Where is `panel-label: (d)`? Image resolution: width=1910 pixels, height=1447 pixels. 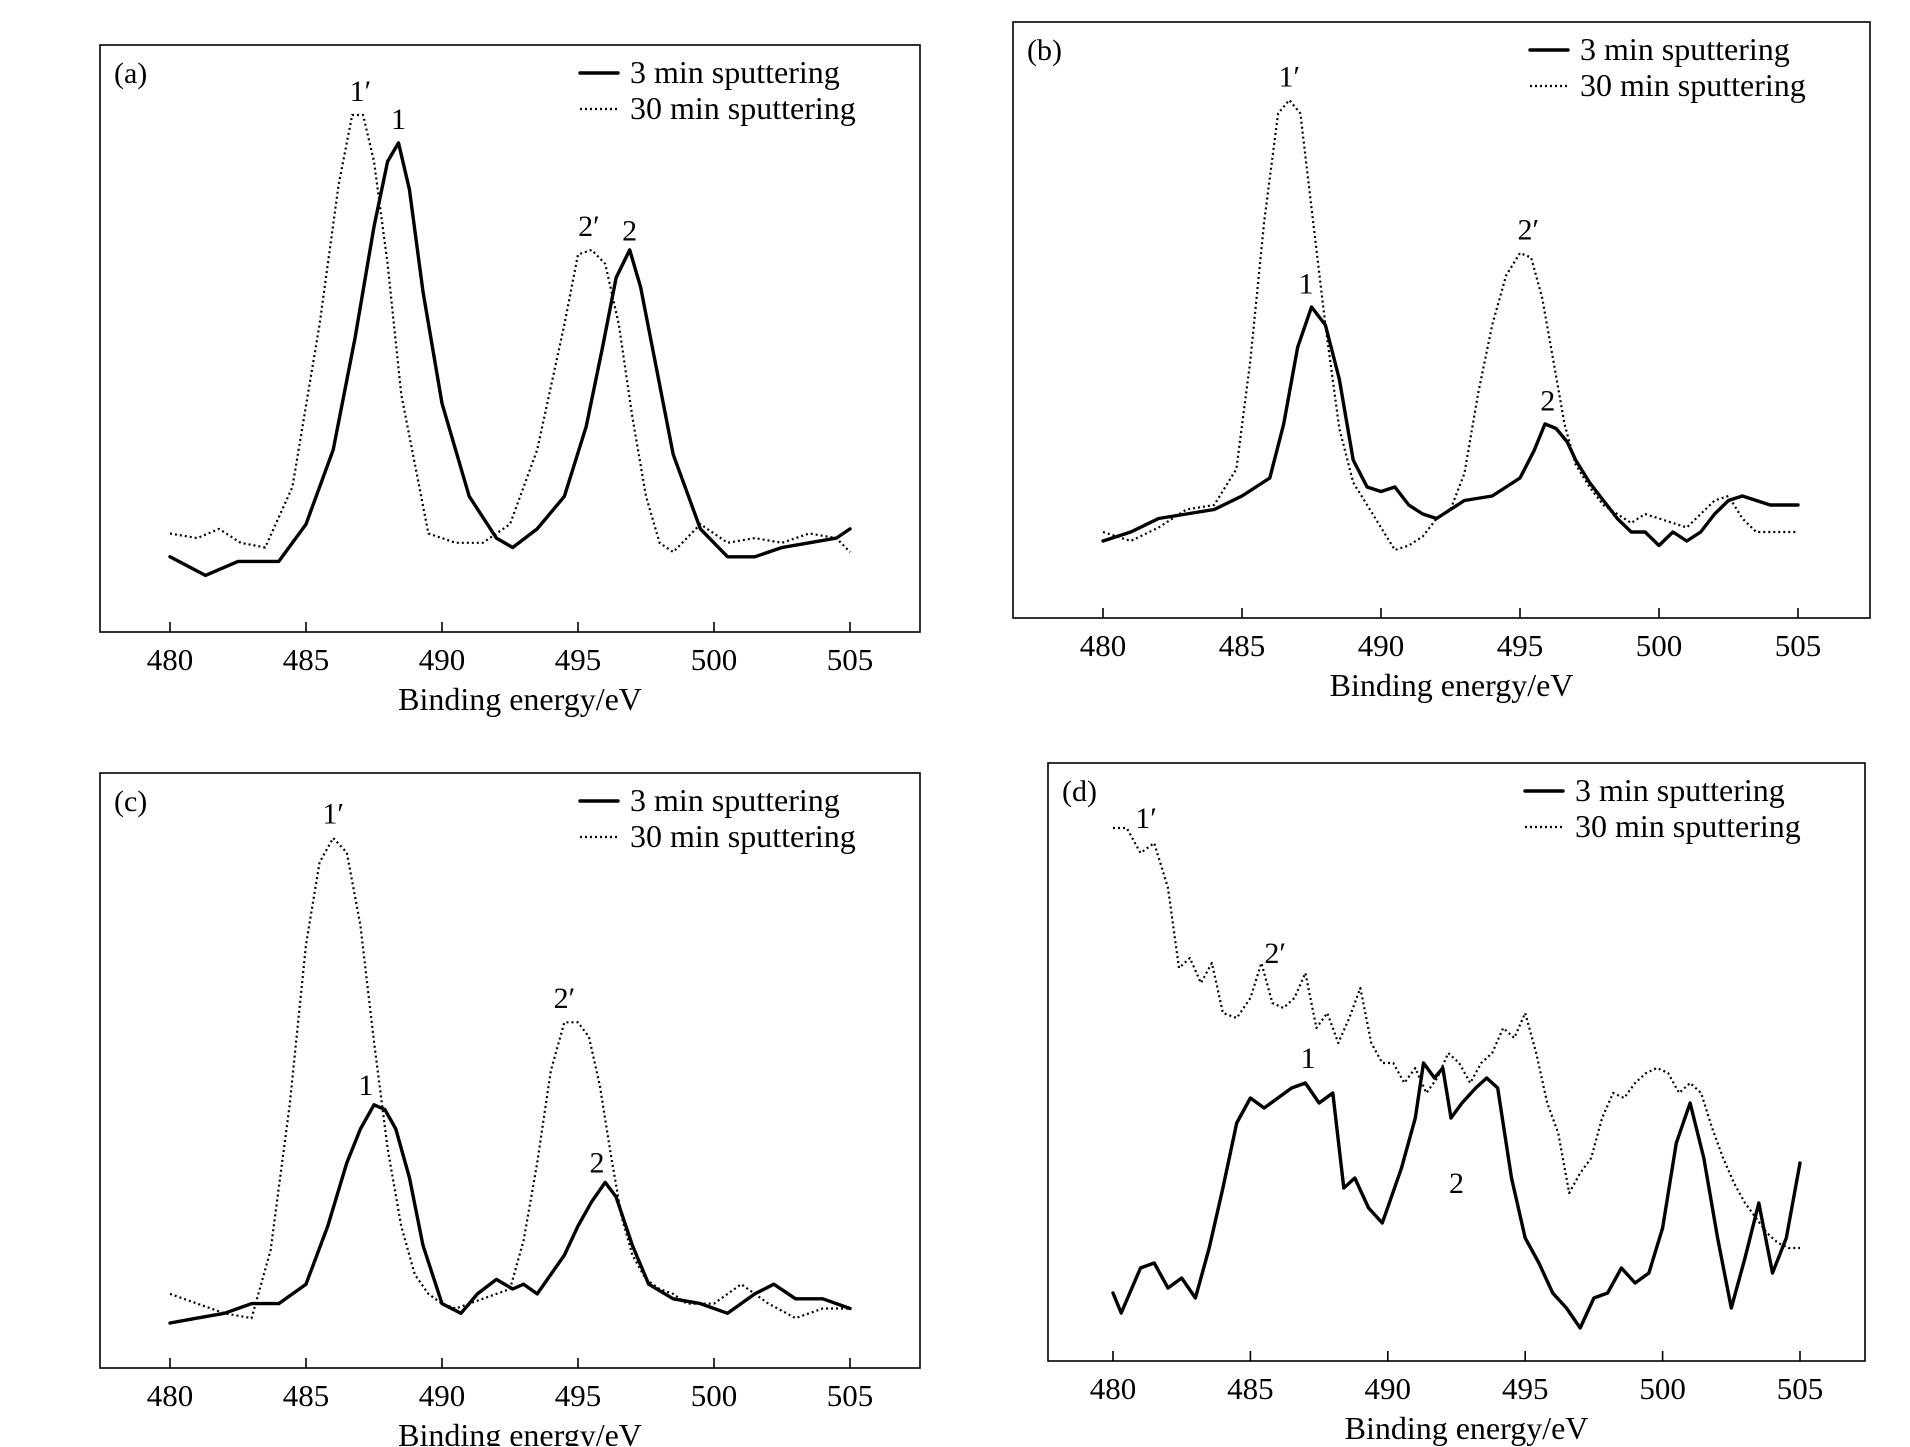 panel-label: (d) is located at coordinates (1079, 791).